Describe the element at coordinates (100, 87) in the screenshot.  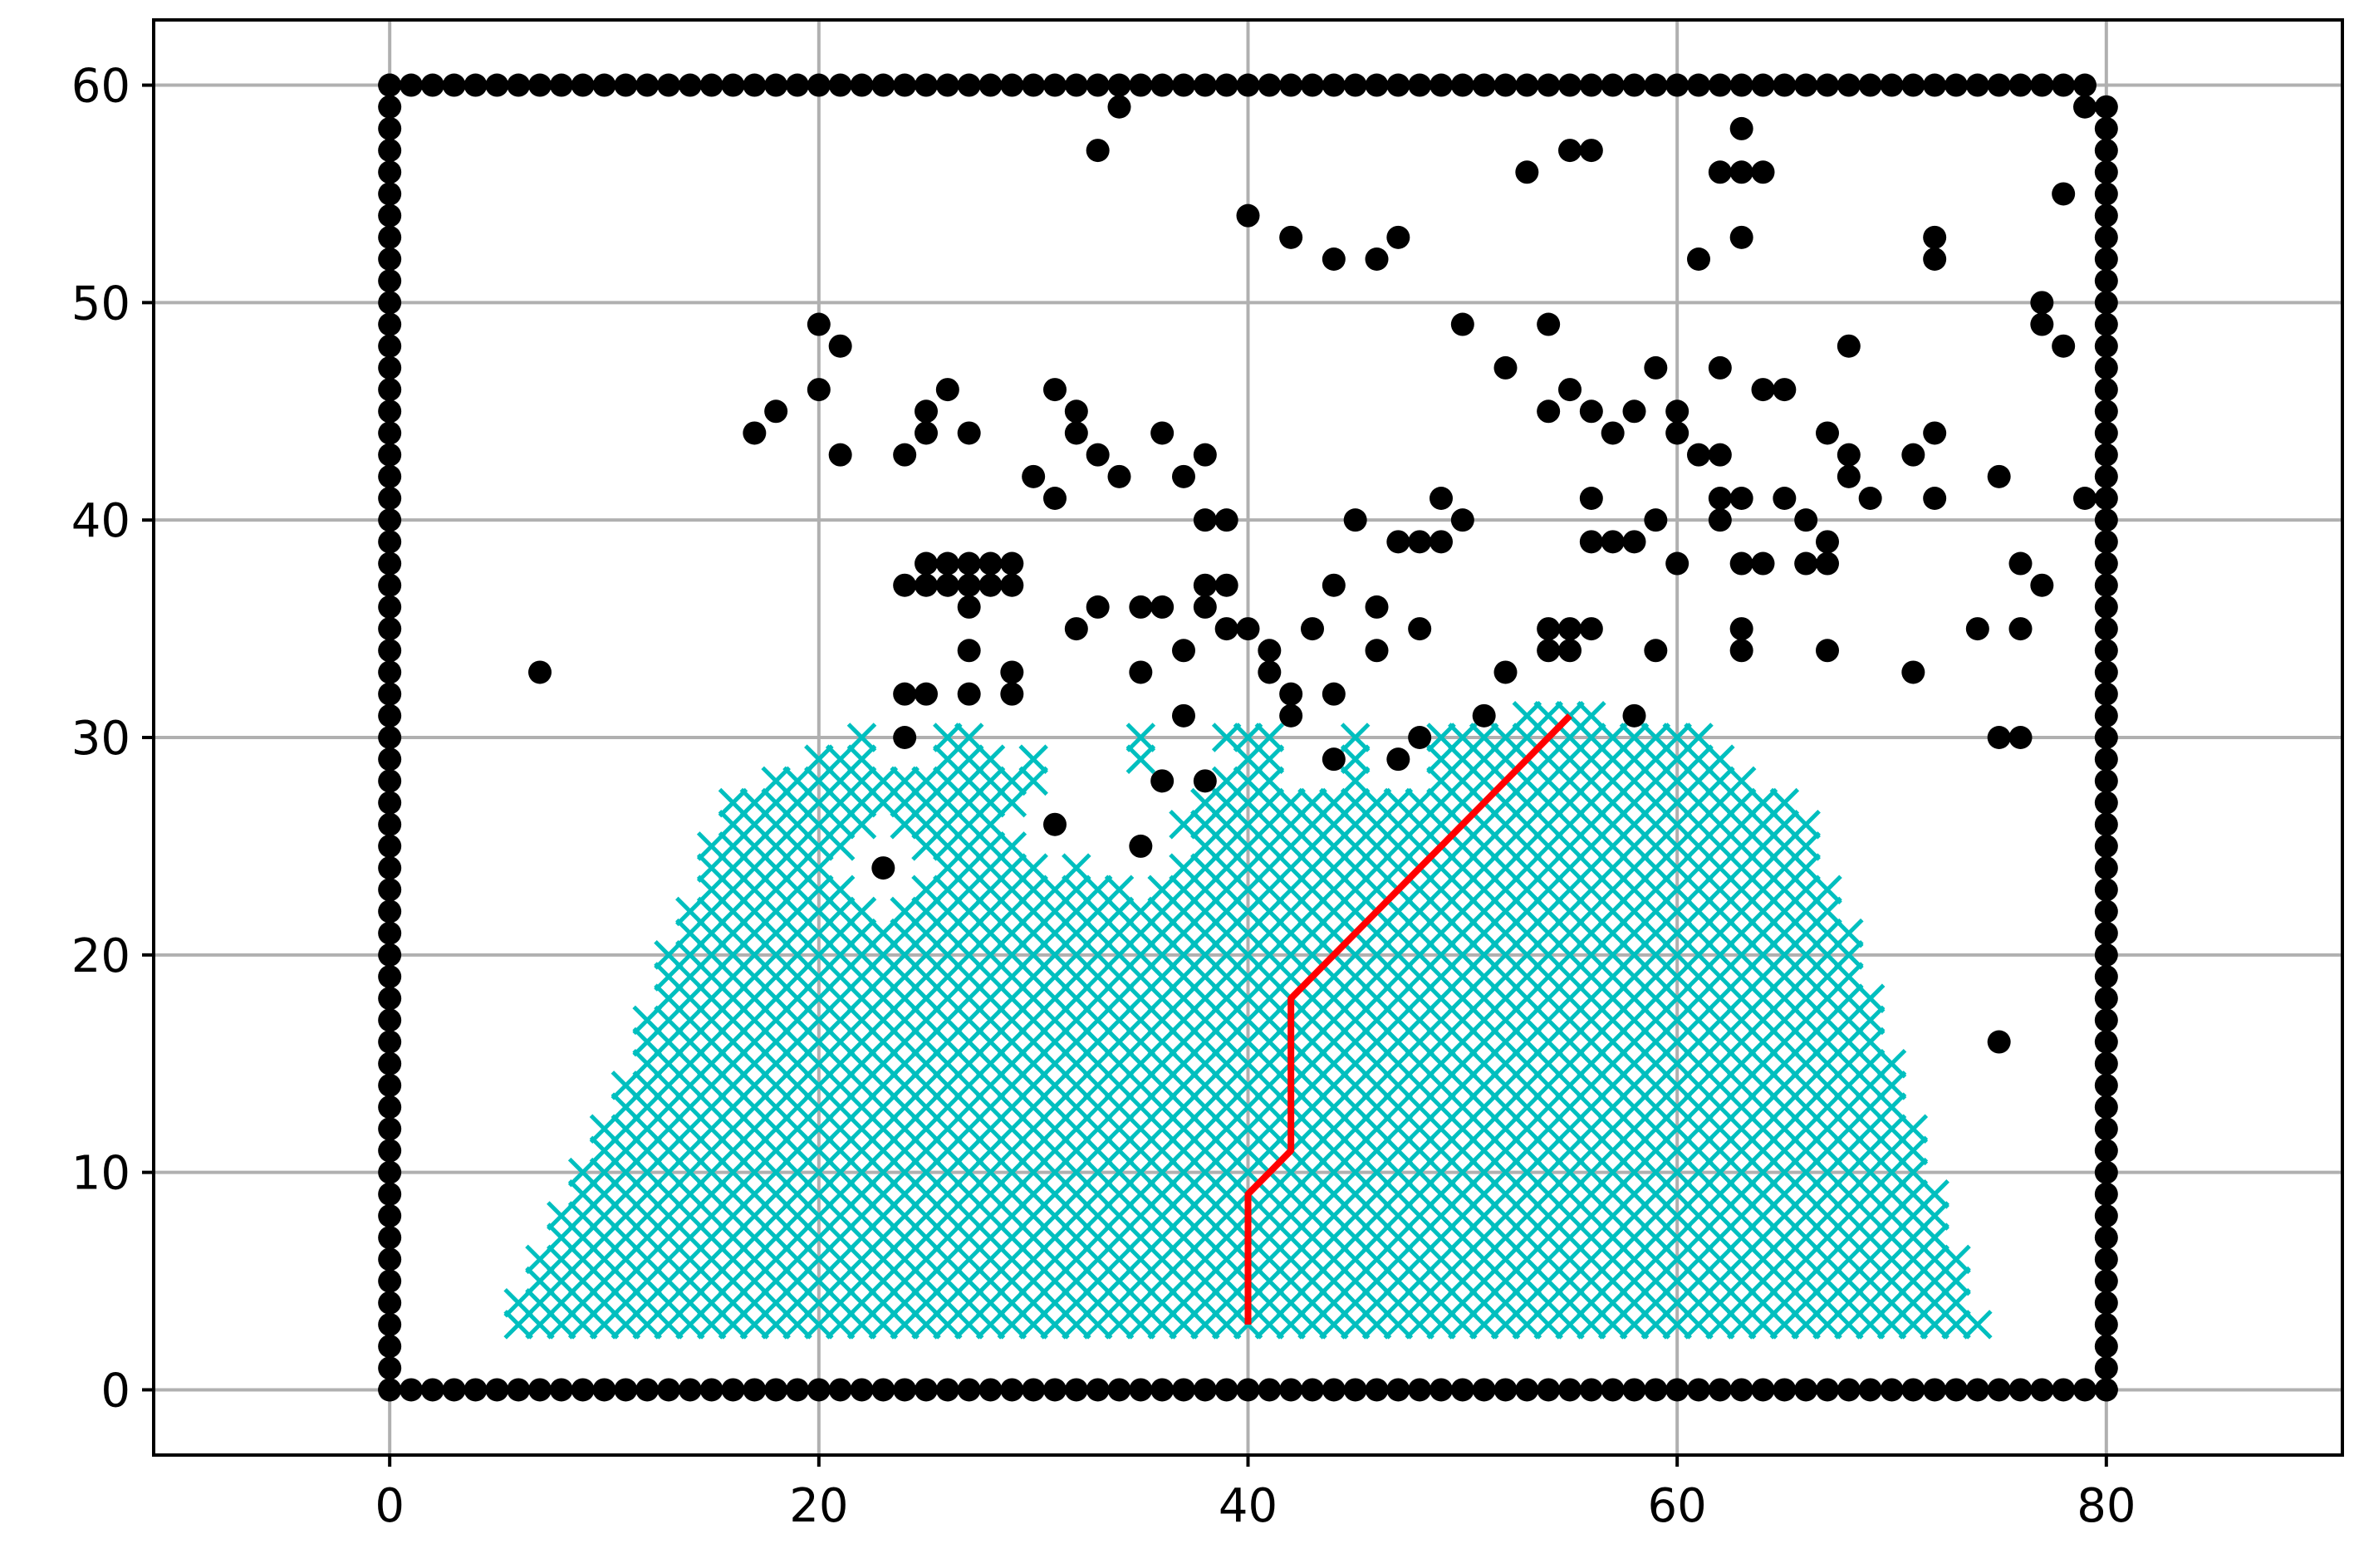
I see `y-tick-label: 60` at that location.